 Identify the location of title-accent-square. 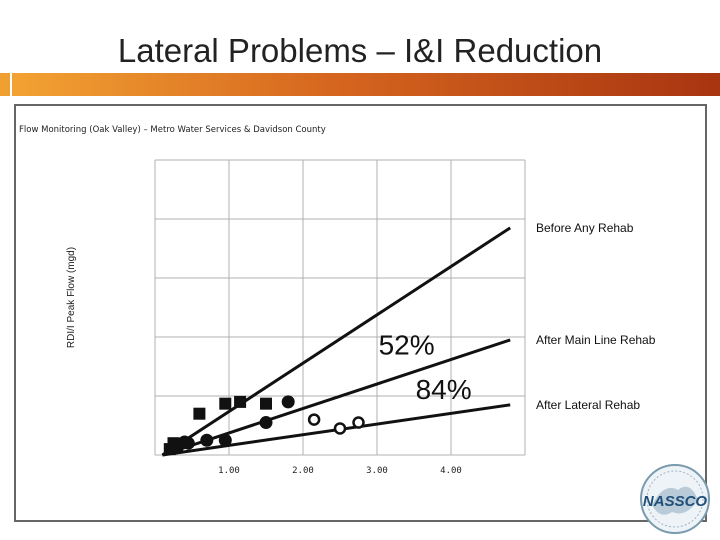
(5, 84).